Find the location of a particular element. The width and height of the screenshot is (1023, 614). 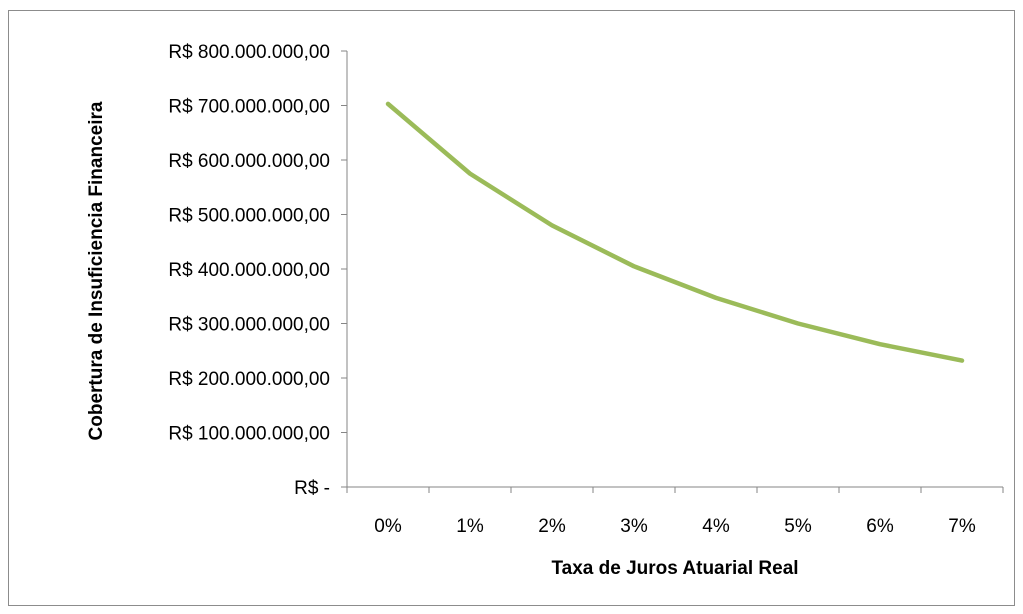

y-tick-label: R$ 300.000.000,00 is located at coordinates (249, 325).